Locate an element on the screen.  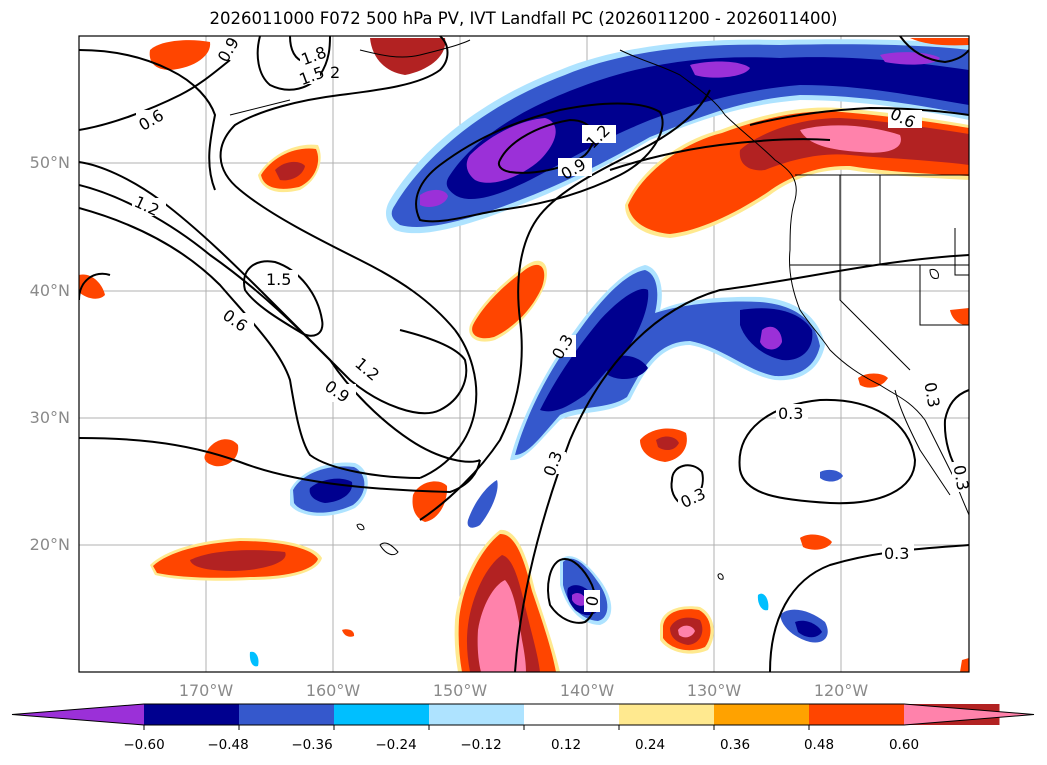
lat-tick-label: 20°N is located at coordinates (49, 544).